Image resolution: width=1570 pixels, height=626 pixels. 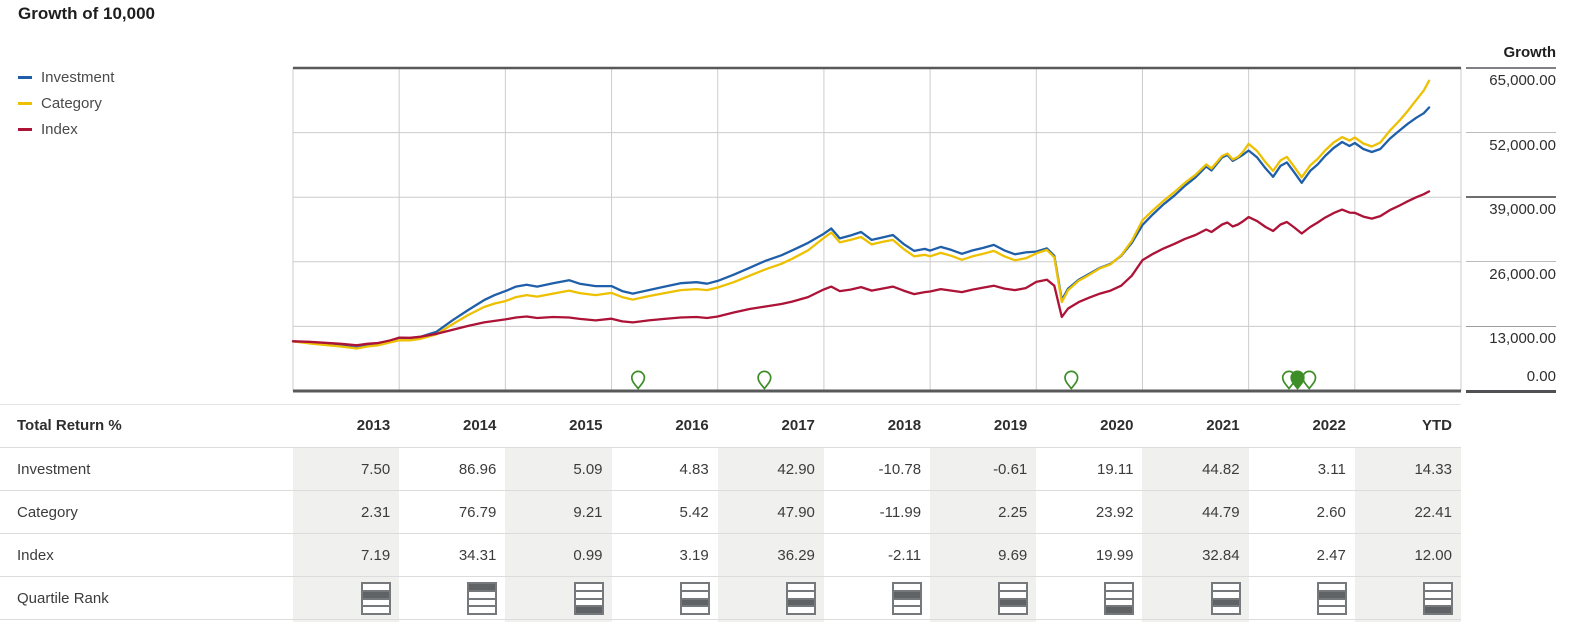 What do you see at coordinates (1221, 512) in the screenshot?
I see `return-value-cell: 44.79` at bounding box center [1221, 512].